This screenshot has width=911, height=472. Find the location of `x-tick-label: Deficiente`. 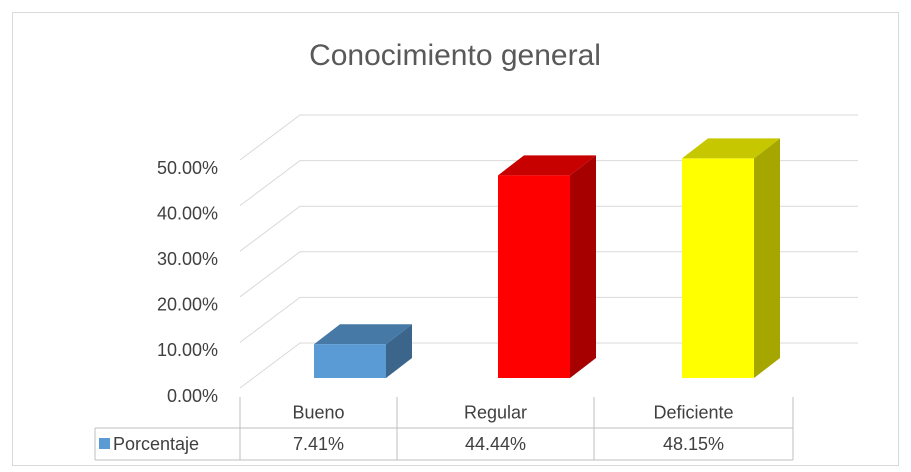

x-tick-label: Deficiente is located at coordinates (693, 412).